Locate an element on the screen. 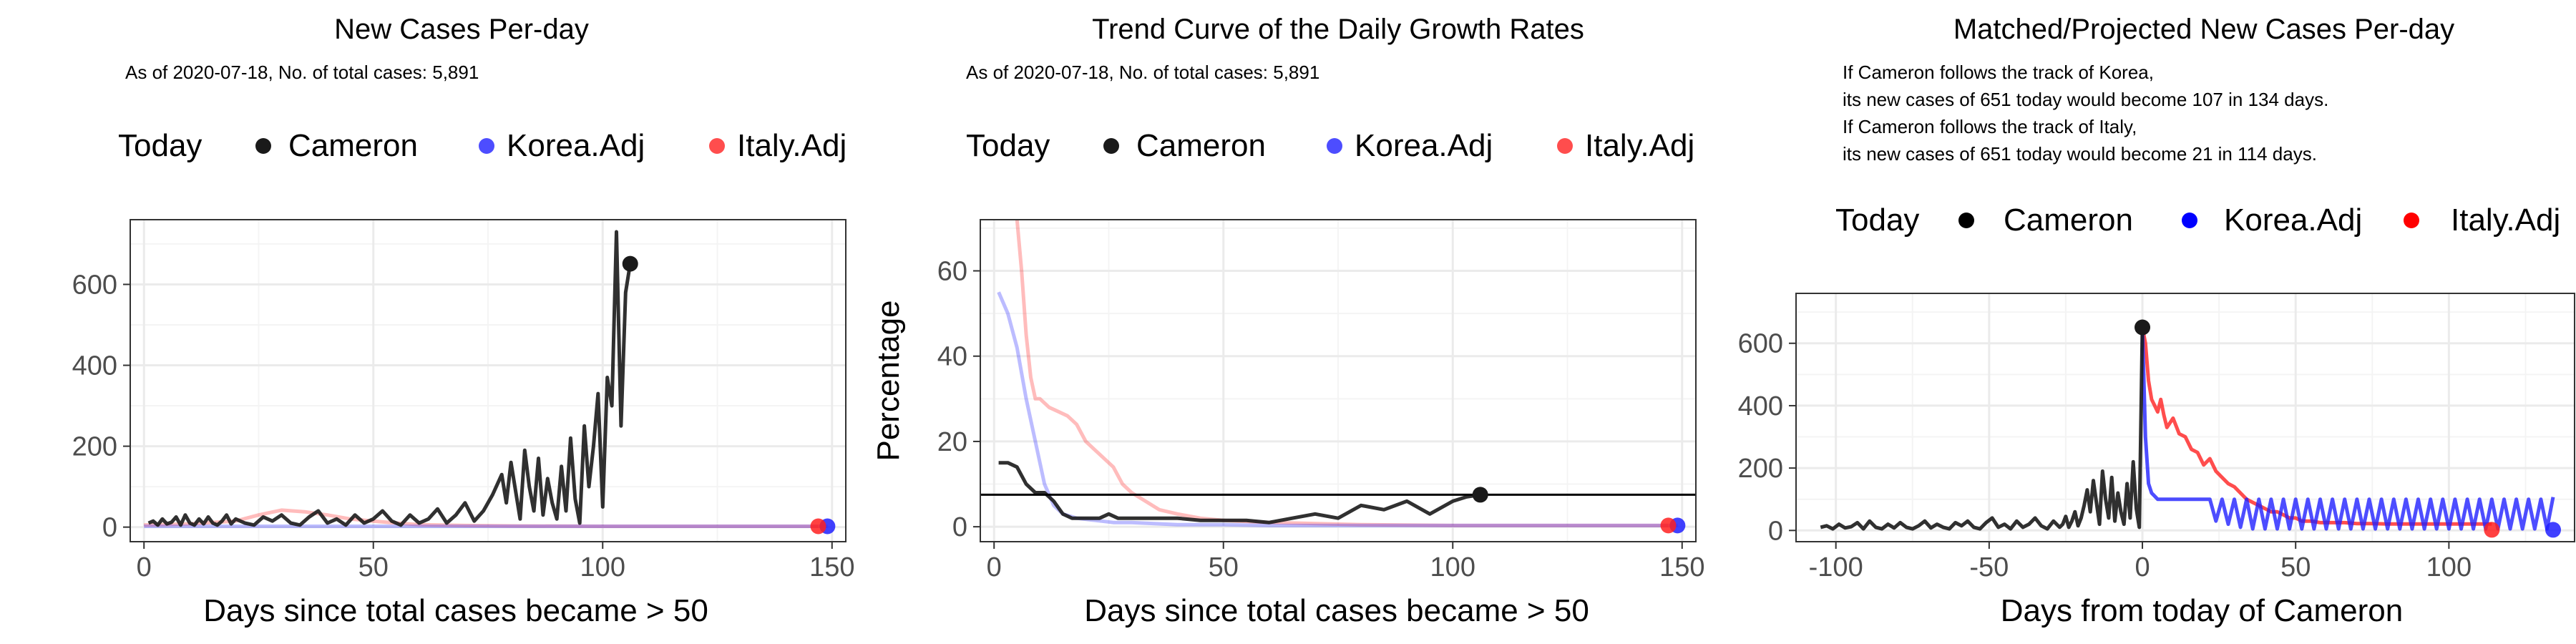 The width and height of the screenshot is (2576, 644). legend-3-italy-label: Italy.Adj is located at coordinates (2505, 220).